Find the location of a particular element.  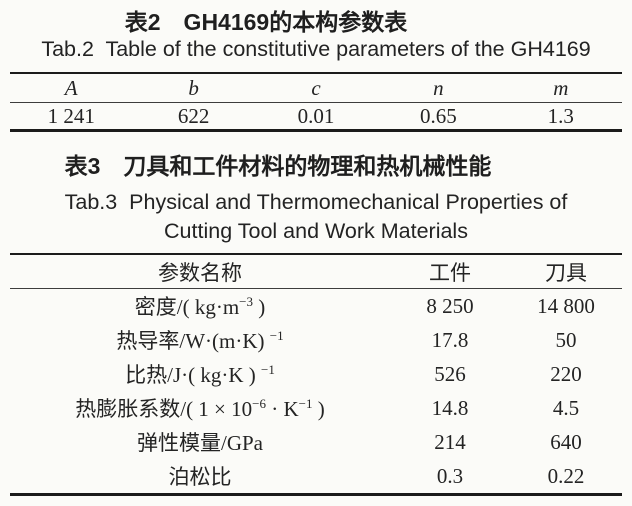

label-text: 热导率/W·(m·K) is located at coordinates (193, 341).